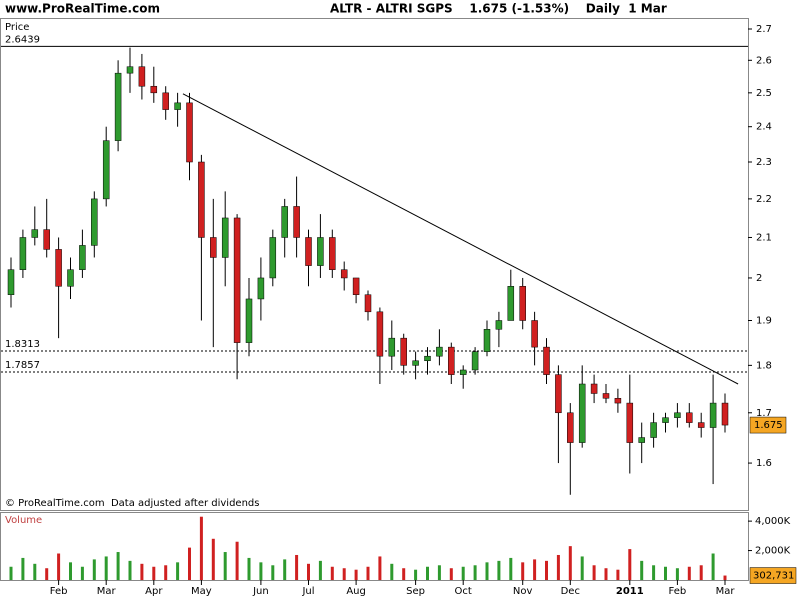  Describe the element at coordinates (154, 591) in the screenshot. I see `x-tick-label: Apr` at that location.